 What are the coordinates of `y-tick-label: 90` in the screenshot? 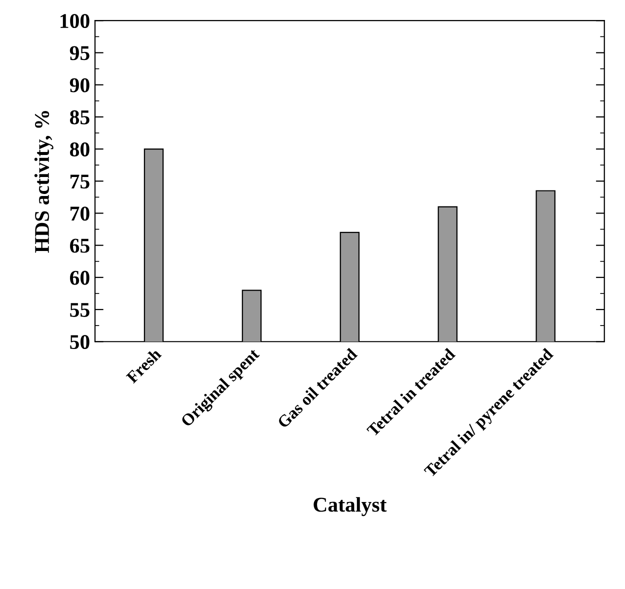 It's located at (80, 85).